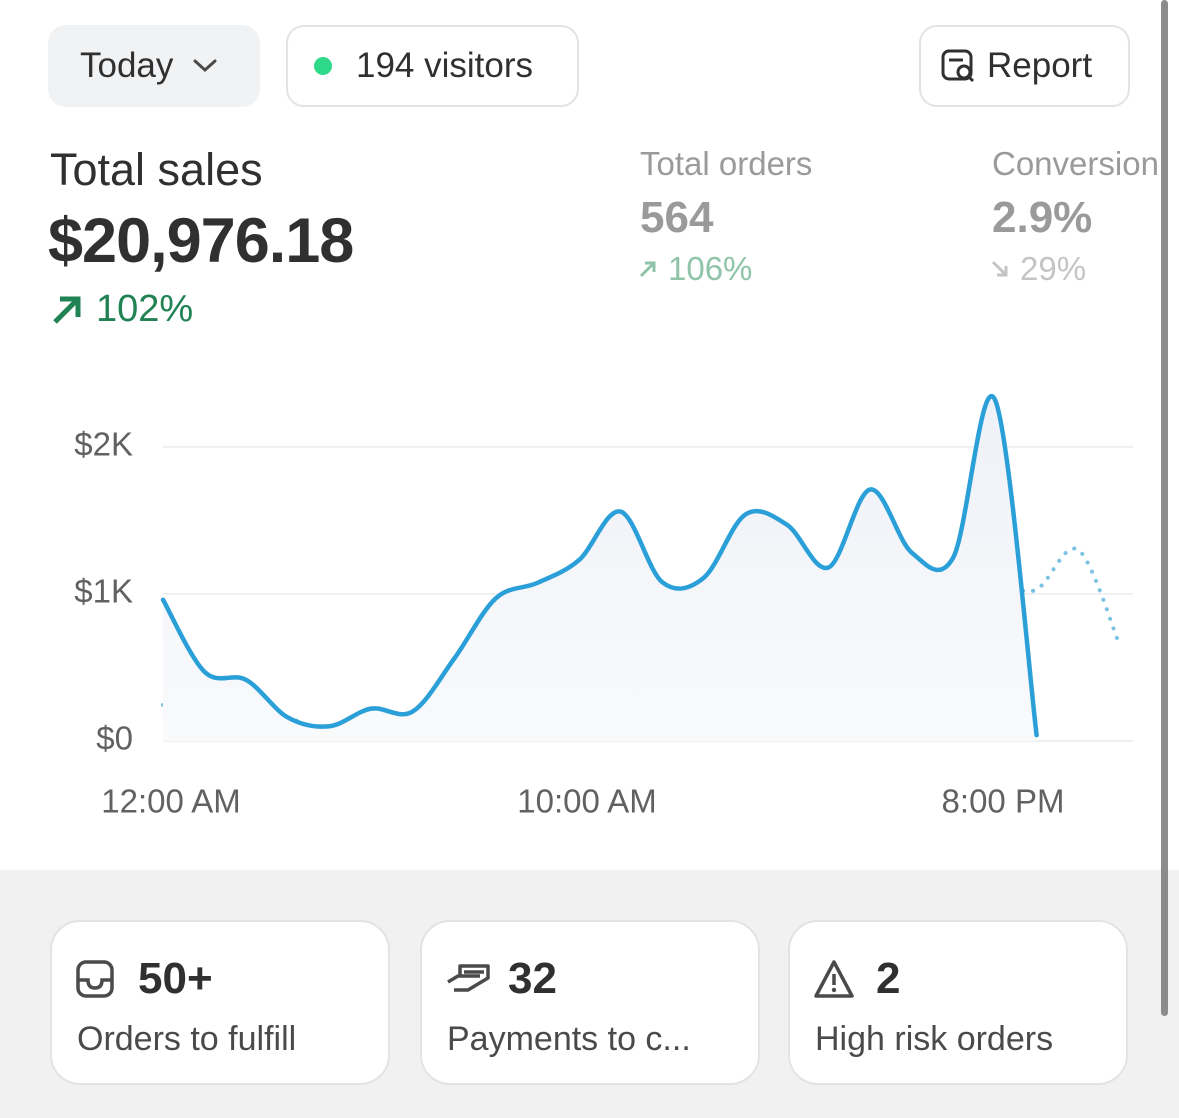  I want to click on live-dot, so click(323, 66).